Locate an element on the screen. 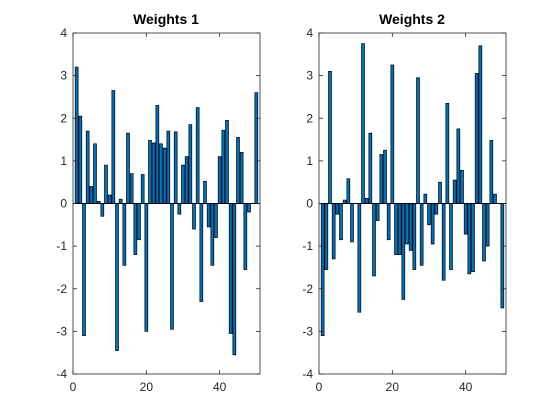  weights-2-y-tick-label: -3 is located at coordinates (307, 331).